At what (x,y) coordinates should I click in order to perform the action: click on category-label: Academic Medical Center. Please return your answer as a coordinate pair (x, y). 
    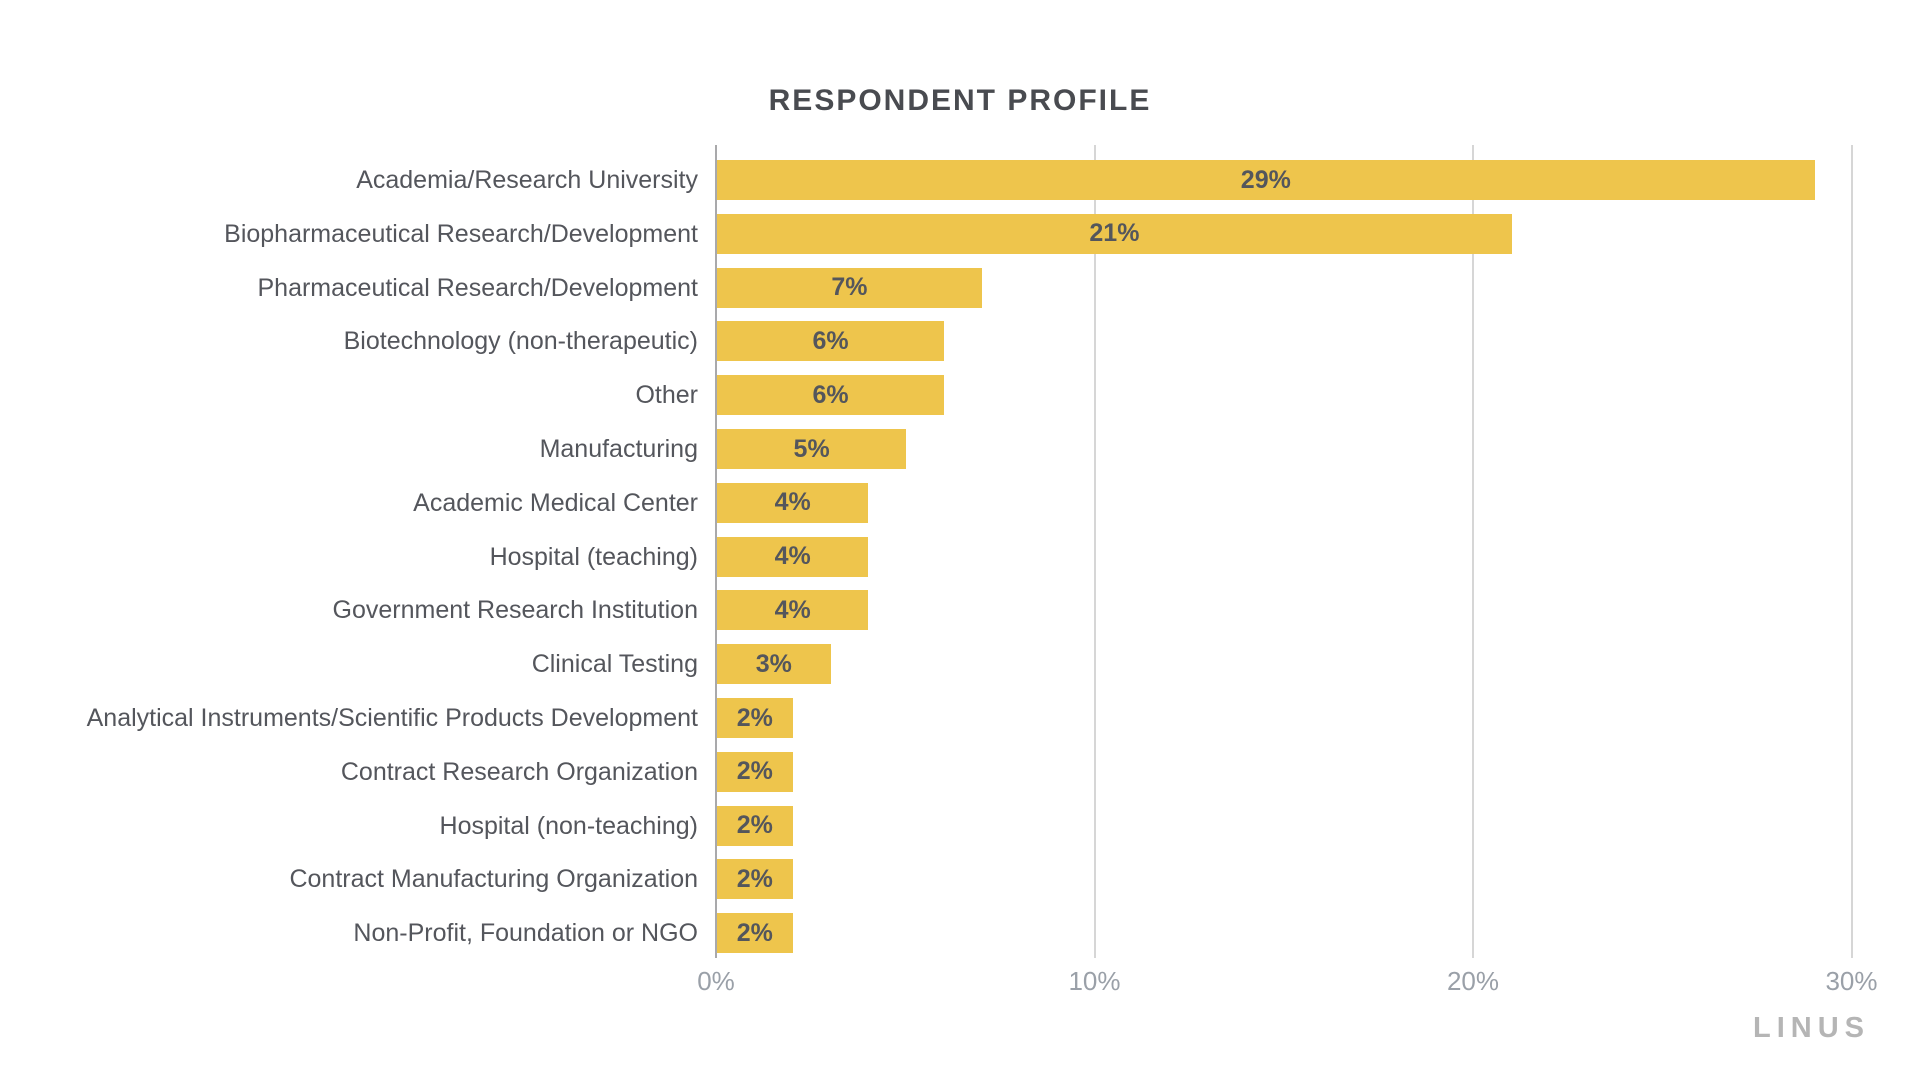
    Looking at the image, I should click on (555, 502).